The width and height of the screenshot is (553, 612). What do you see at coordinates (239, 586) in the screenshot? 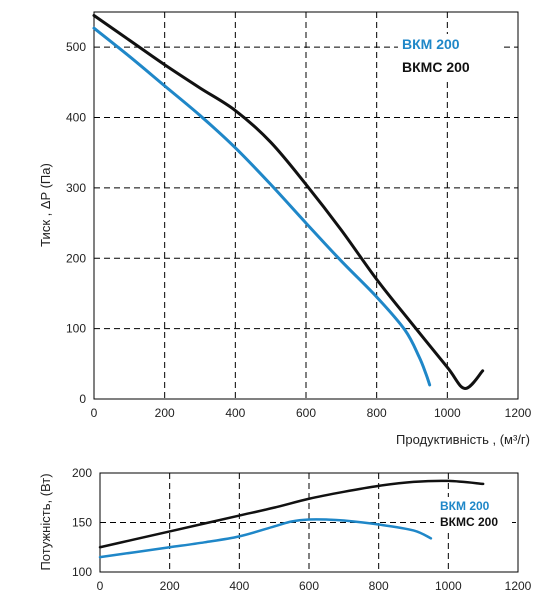
I see `power-x-tick-400: 400` at bounding box center [239, 586].